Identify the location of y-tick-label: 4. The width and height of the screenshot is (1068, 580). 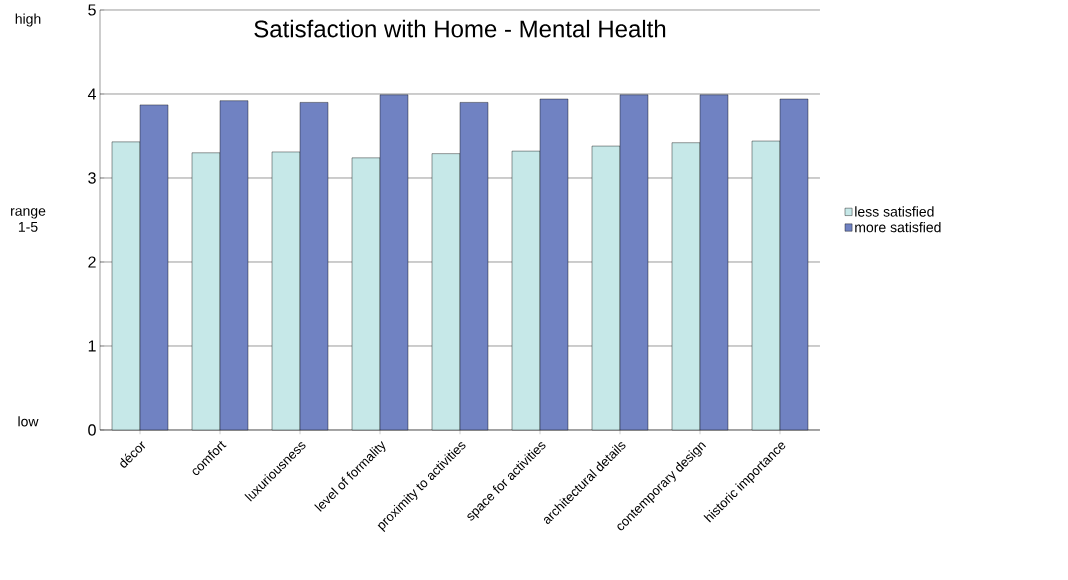
(91, 94).